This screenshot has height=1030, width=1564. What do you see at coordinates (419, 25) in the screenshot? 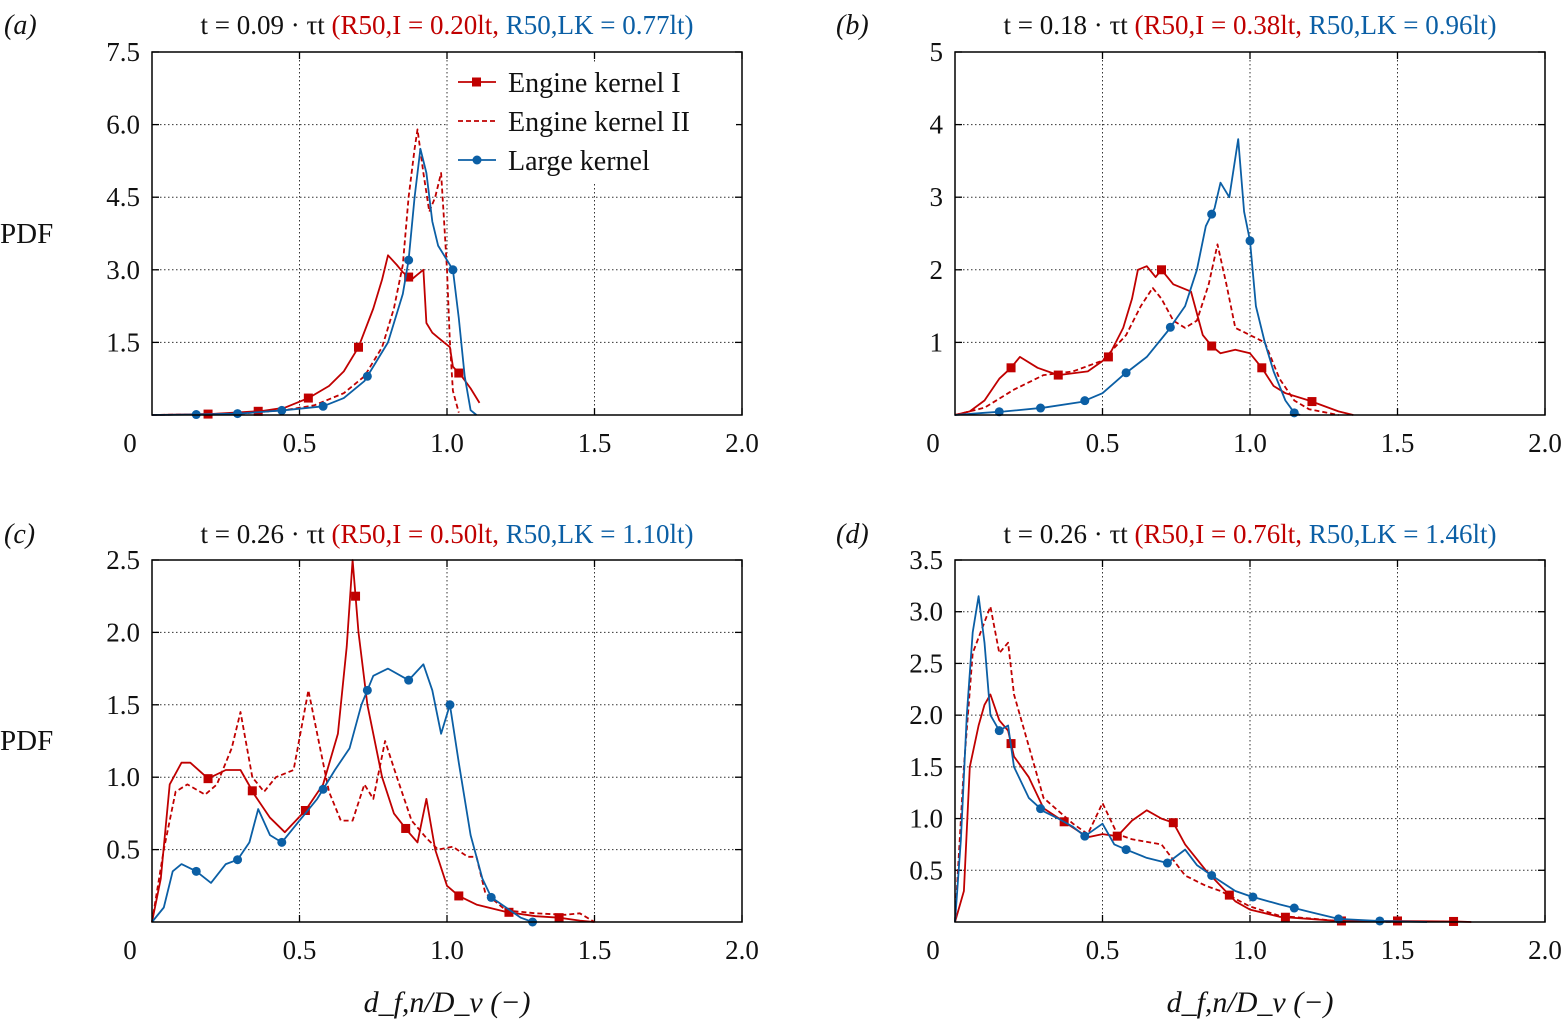
I see `title-radius-engine: (R50,I = 0.20lt,` at bounding box center [419, 25].